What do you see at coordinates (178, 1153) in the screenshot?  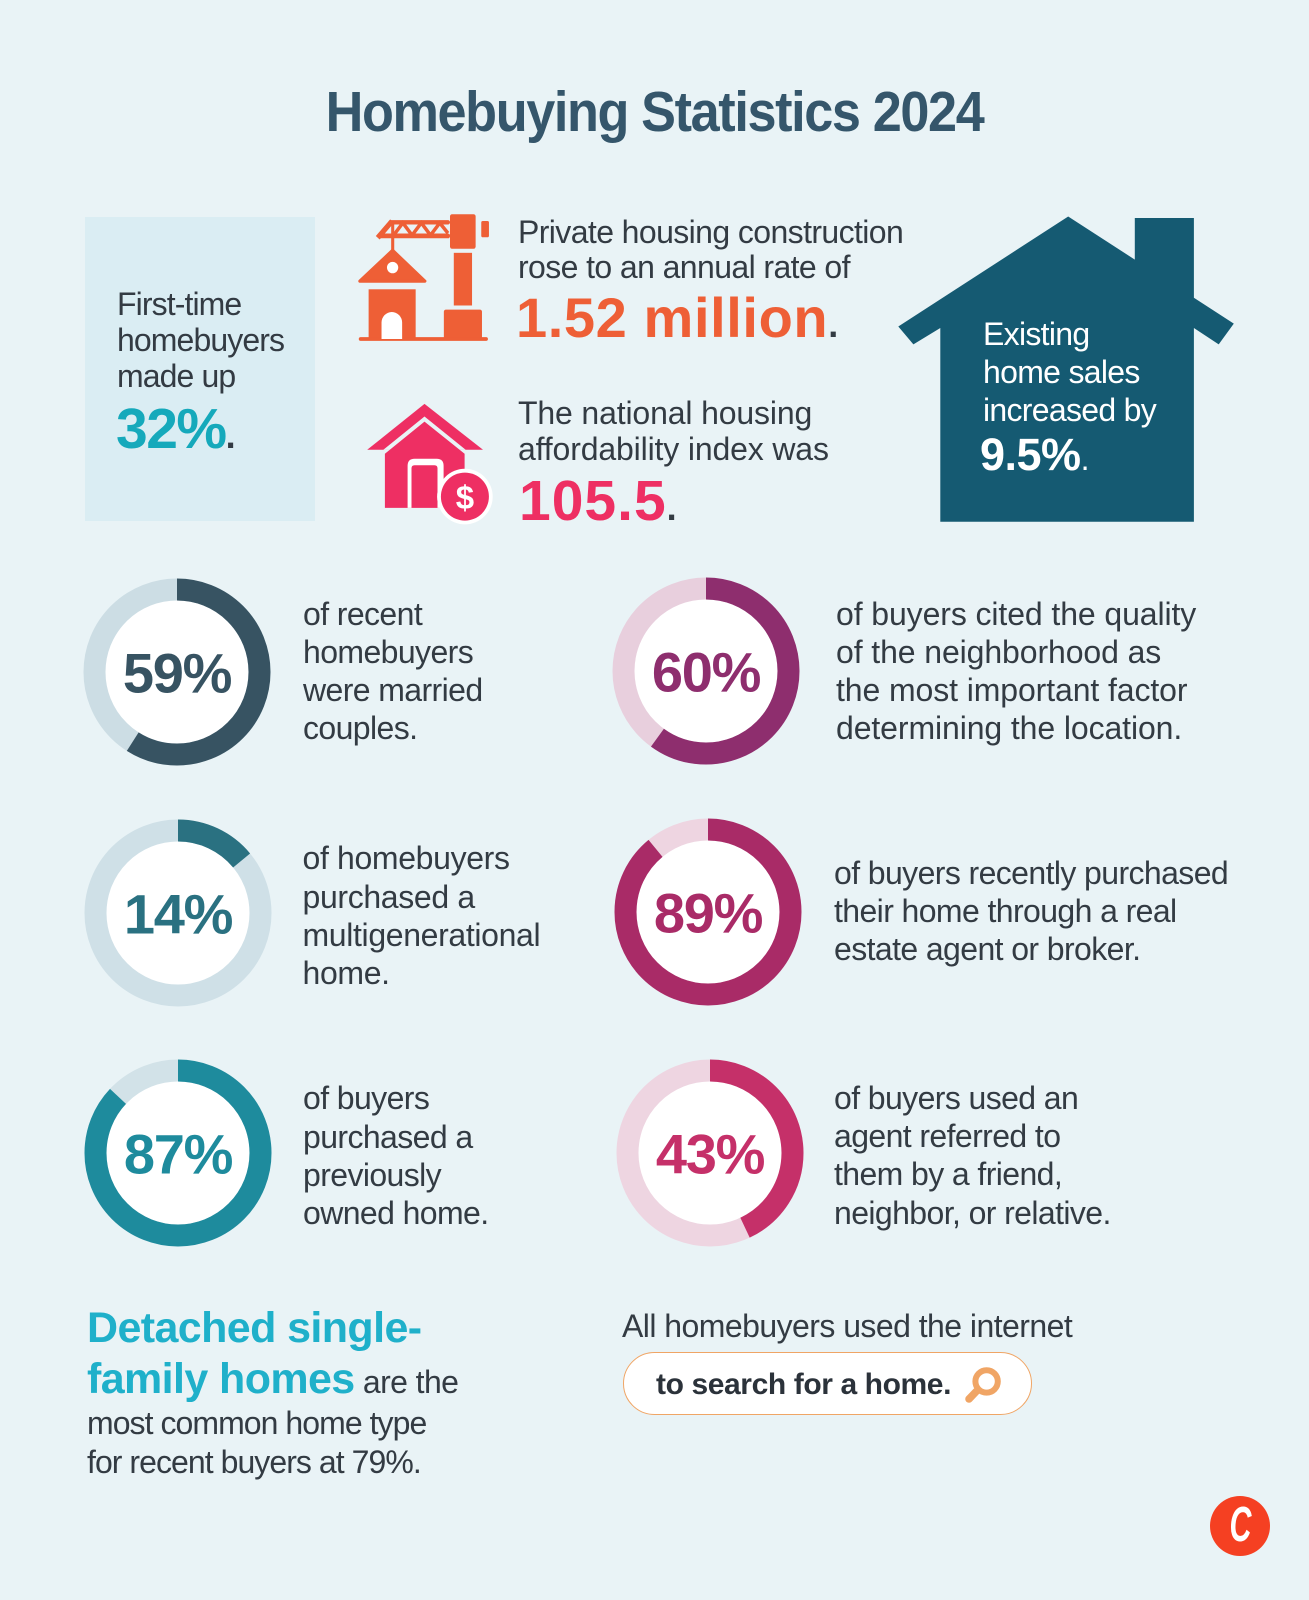 I see `svg-text: 87%` at bounding box center [178, 1153].